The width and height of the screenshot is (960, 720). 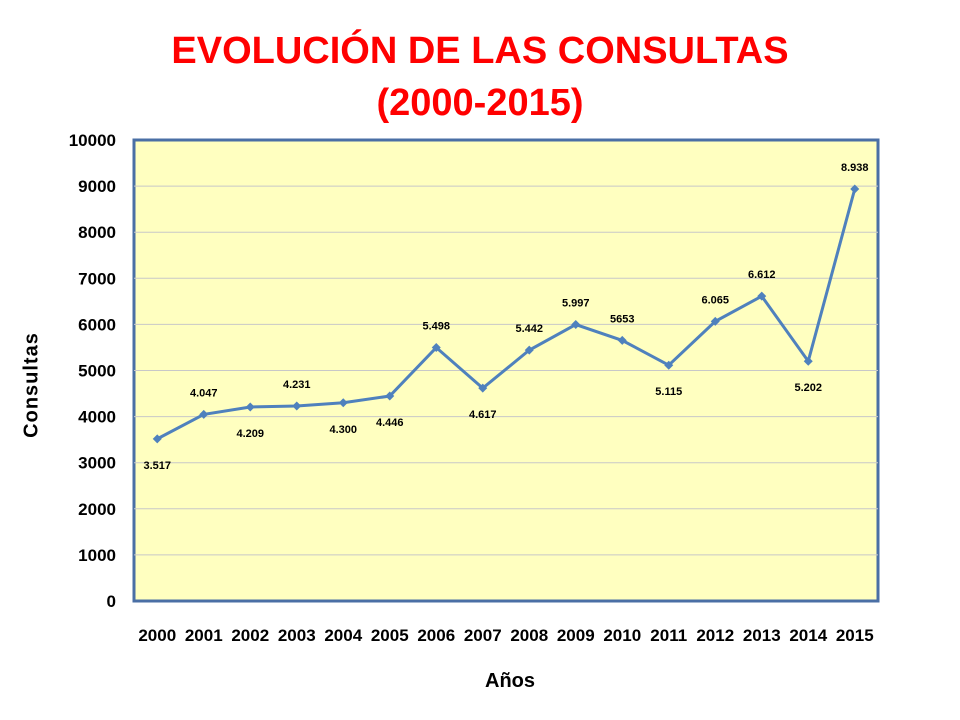 What do you see at coordinates (855, 635) in the screenshot?
I see `x-tick-label: 2015` at bounding box center [855, 635].